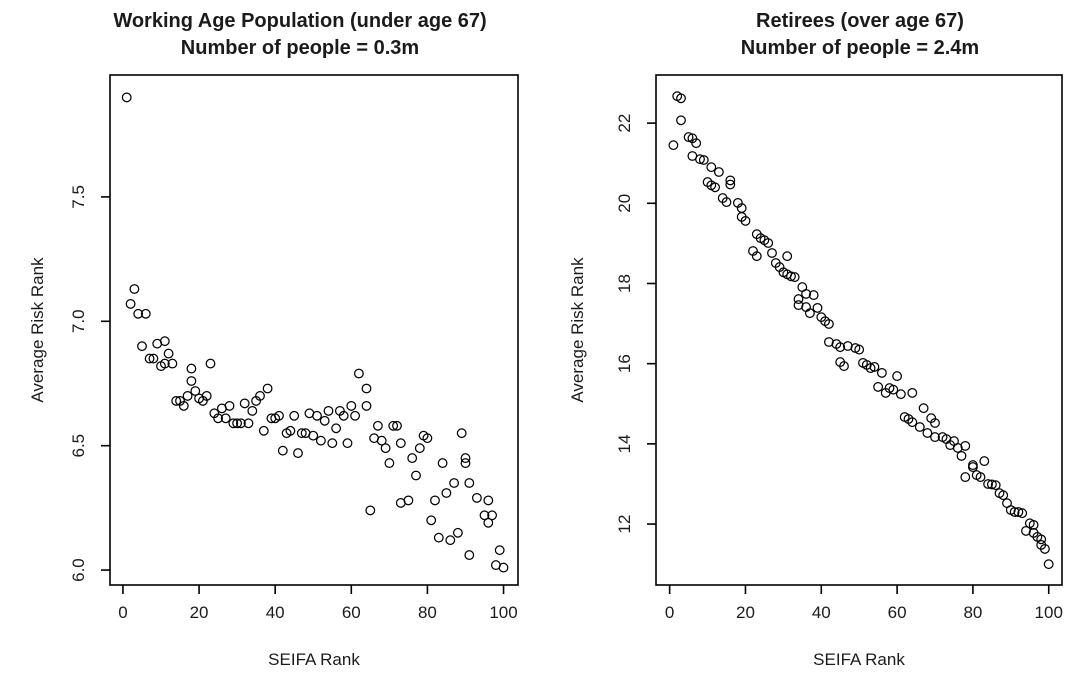  What do you see at coordinates (78, 570) in the screenshot?
I see `y-tick-label: 6.0` at bounding box center [78, 570].